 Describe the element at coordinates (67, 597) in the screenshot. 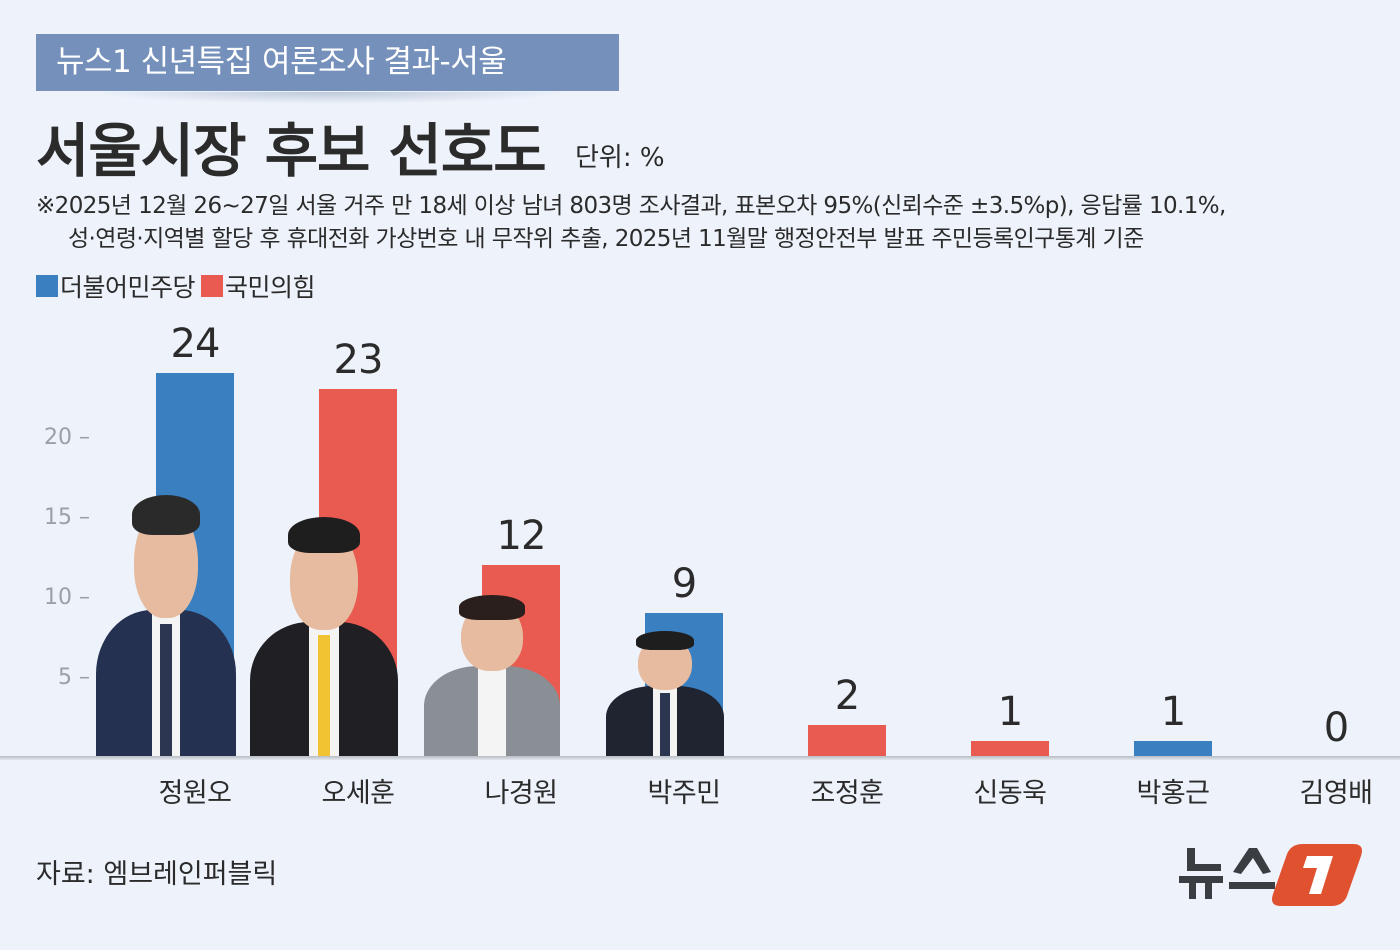

I see `y-tick-10: 10 –` at that location.